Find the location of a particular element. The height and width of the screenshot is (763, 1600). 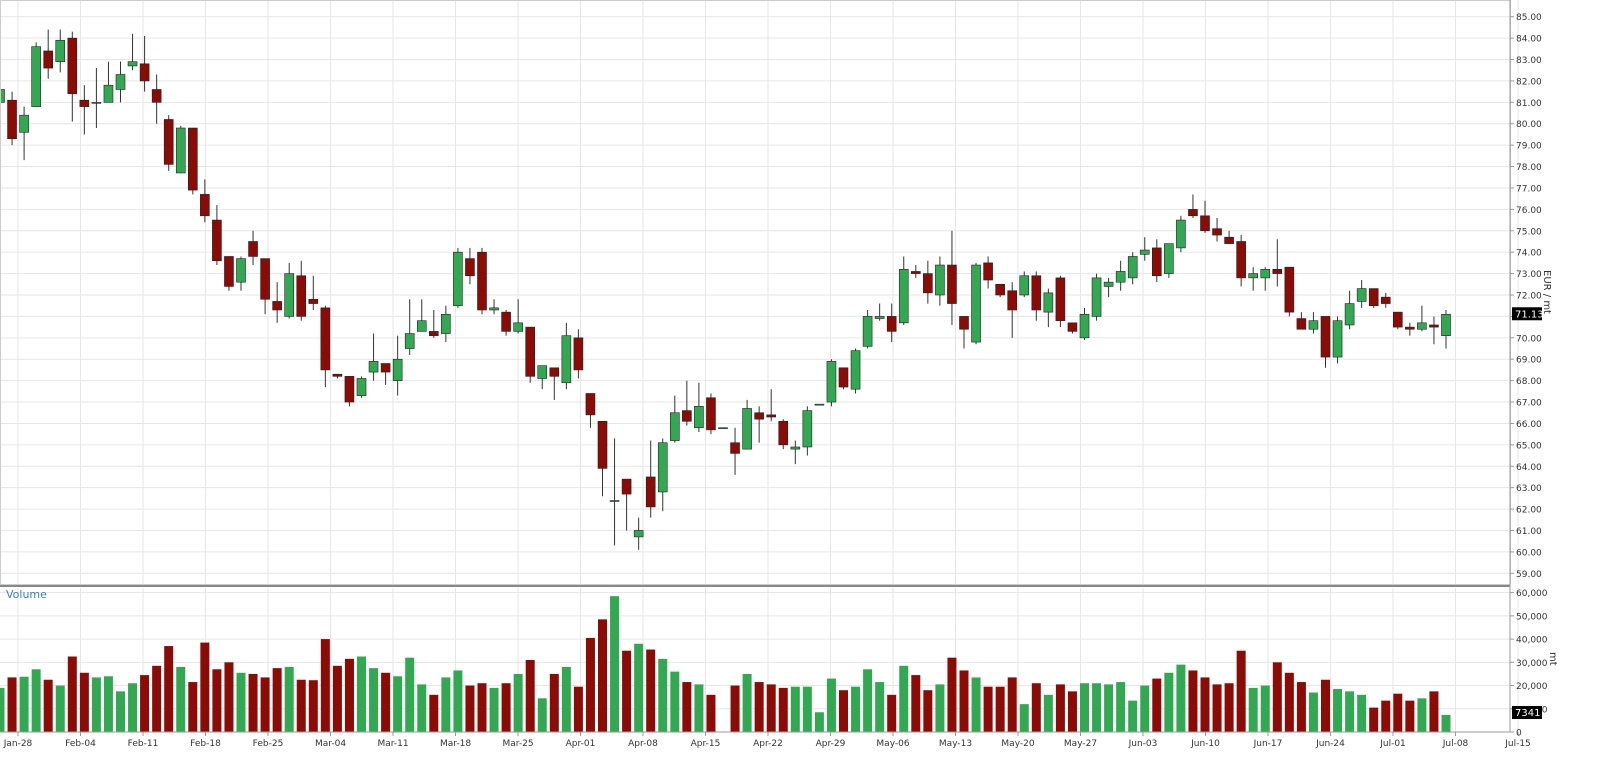

x-tick-label: May-20 is located at coordinates (1017, 744).